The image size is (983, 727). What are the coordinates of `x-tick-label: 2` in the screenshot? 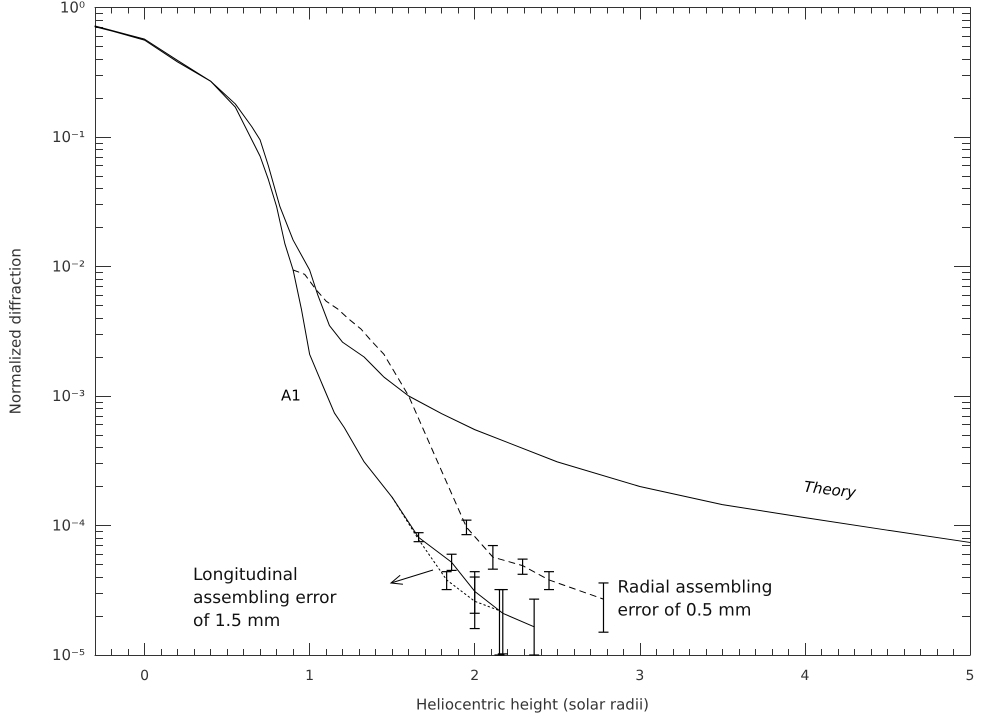 It's located at (475, 676).